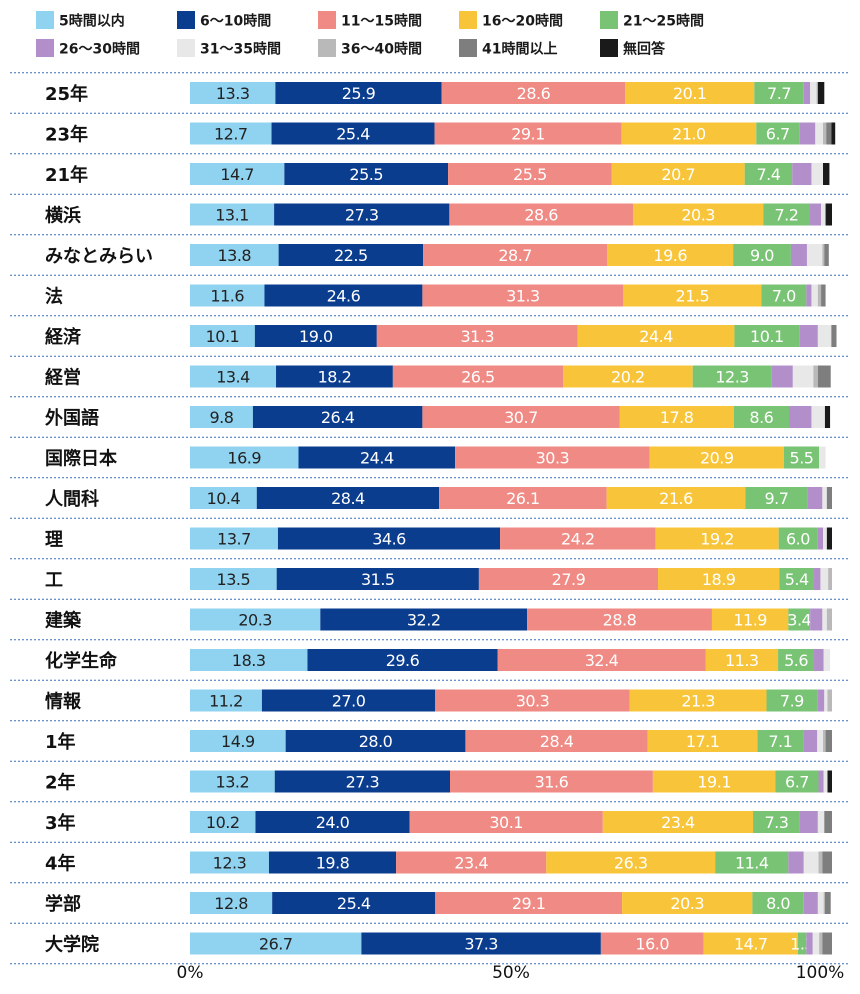  Describe the element at coordinates (63, 216) in the screenshot. I see `category-label: 横浜` at that location.